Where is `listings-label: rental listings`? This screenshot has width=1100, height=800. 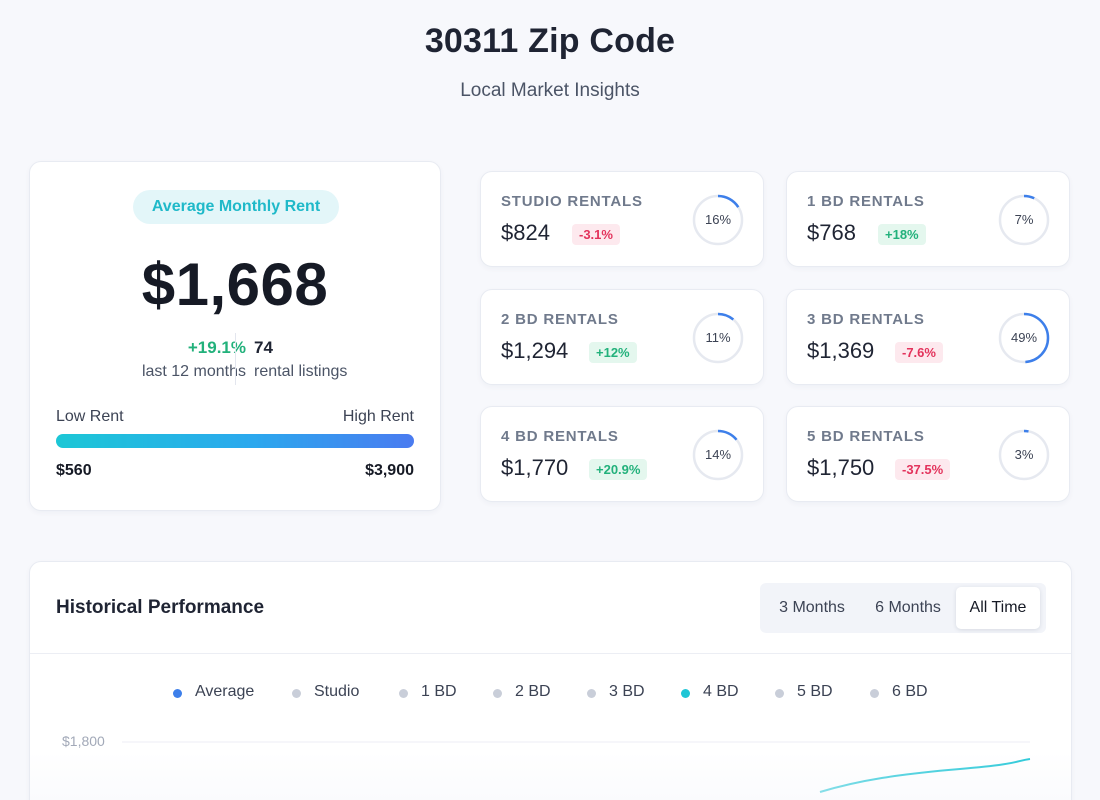
listings-label: rental listings is located at coordinates (301, 371).